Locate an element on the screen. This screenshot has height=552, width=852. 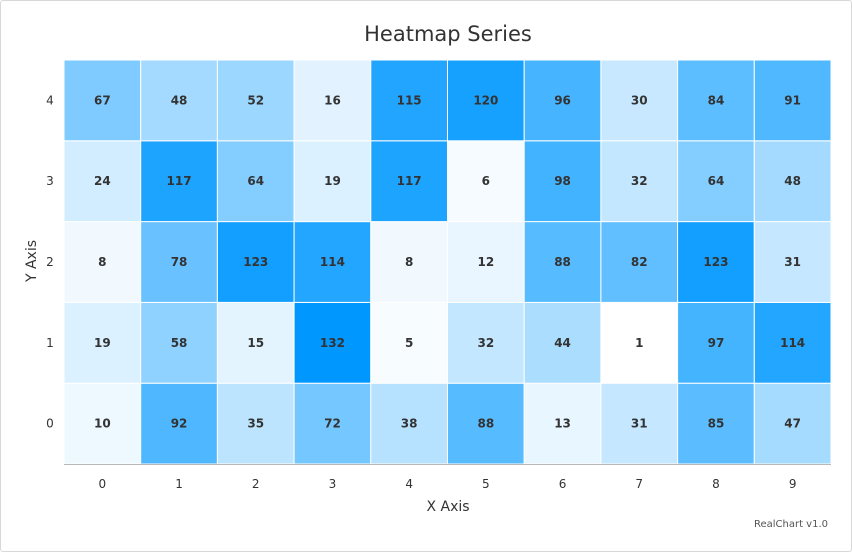
cell-value-label: 44 is located at coordinates (562, 343).